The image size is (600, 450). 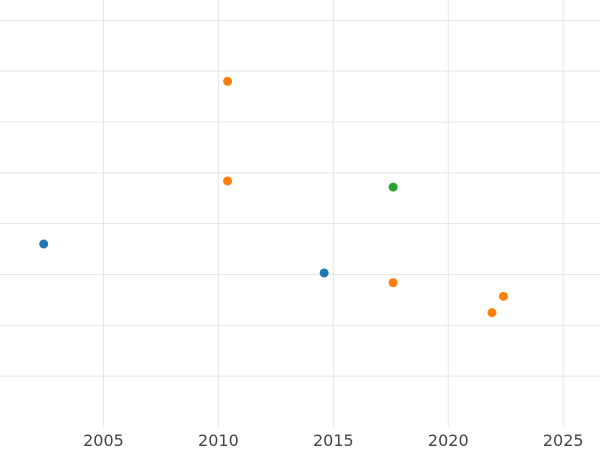 I want to click on x-tick-label: 2005, so click(x=103, y=440).